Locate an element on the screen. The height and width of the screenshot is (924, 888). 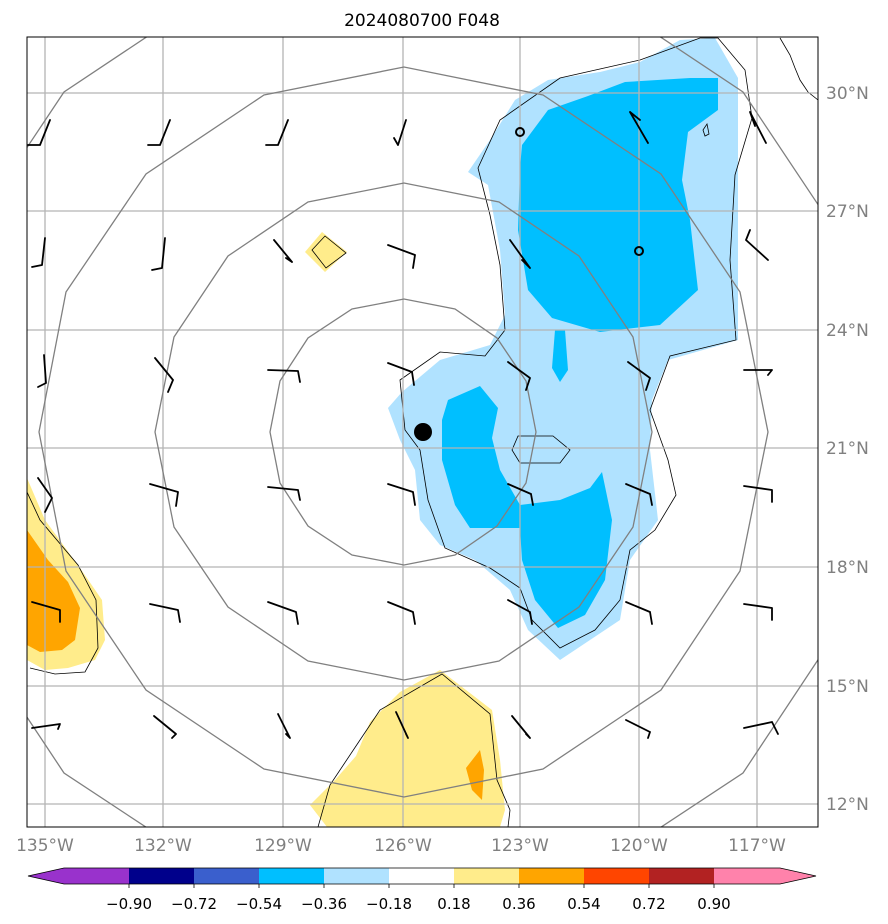
lon-label: 135°W is located at coordinates (45, 846).